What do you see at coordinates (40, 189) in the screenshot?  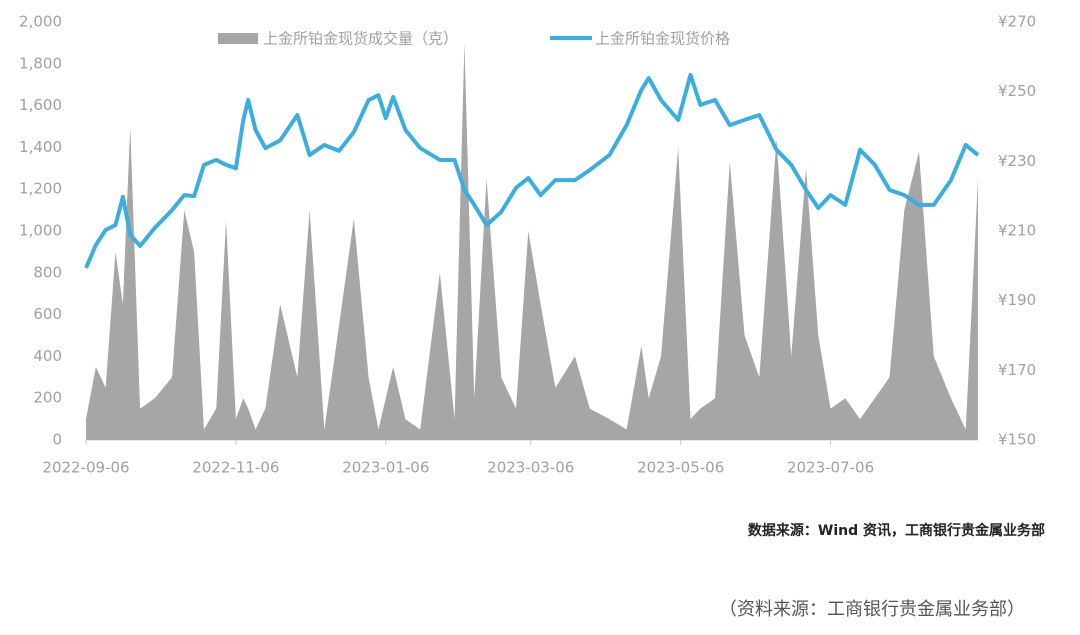 I see `y-tick-label: 1,200` at bounding box center [40, 189].